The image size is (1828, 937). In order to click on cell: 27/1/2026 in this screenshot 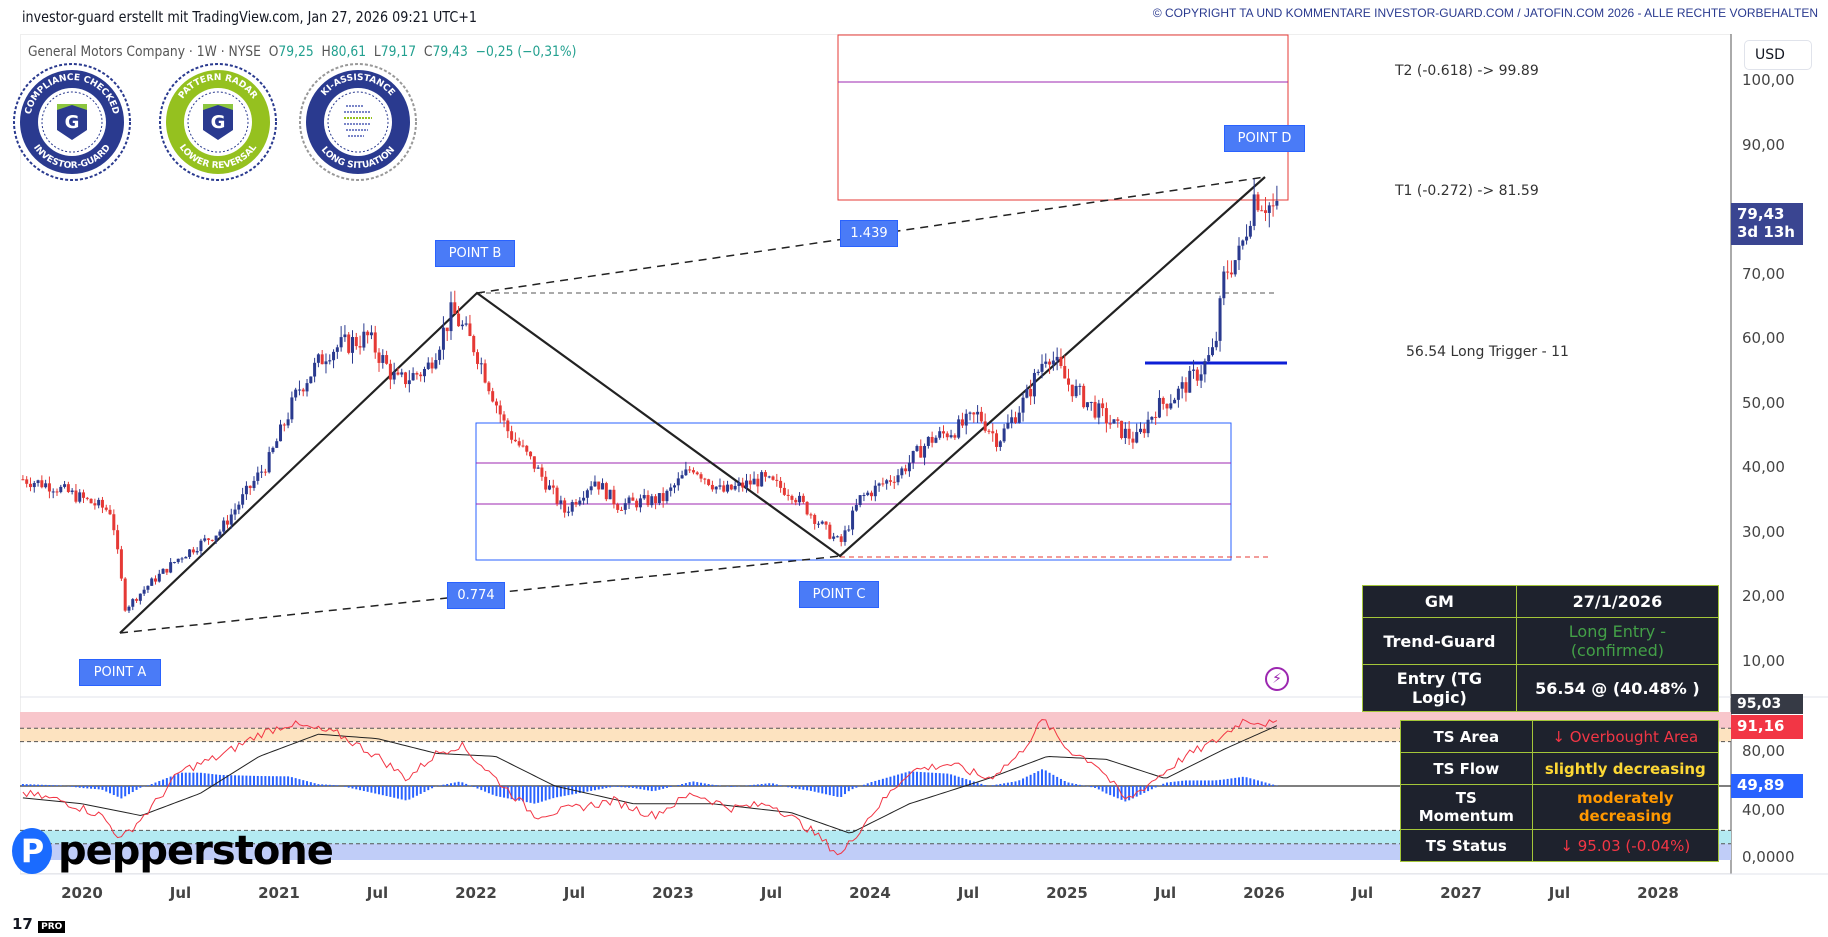, I will do `click(1617, 601)`.